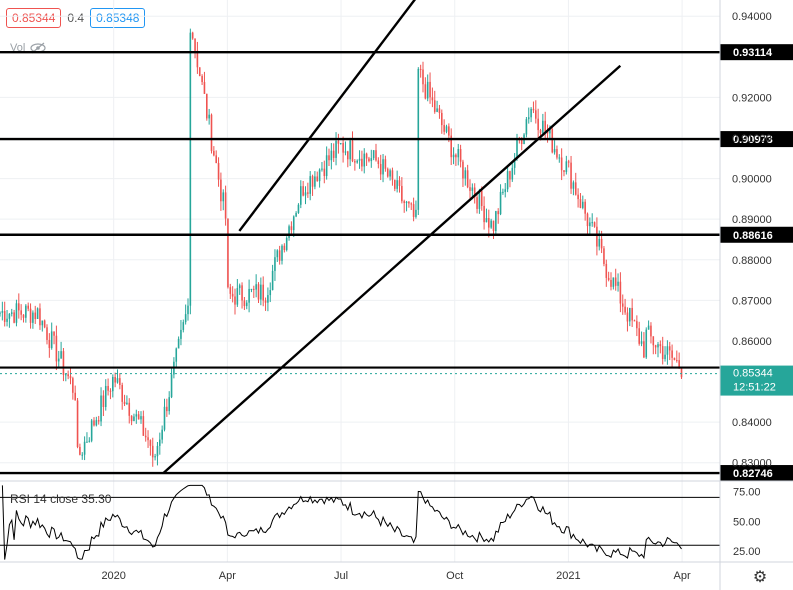 The image size is (793, 590). Describe the element at coordinates (341, 576) in the screenshot. I see `x-tick-label: Jul` at that location.